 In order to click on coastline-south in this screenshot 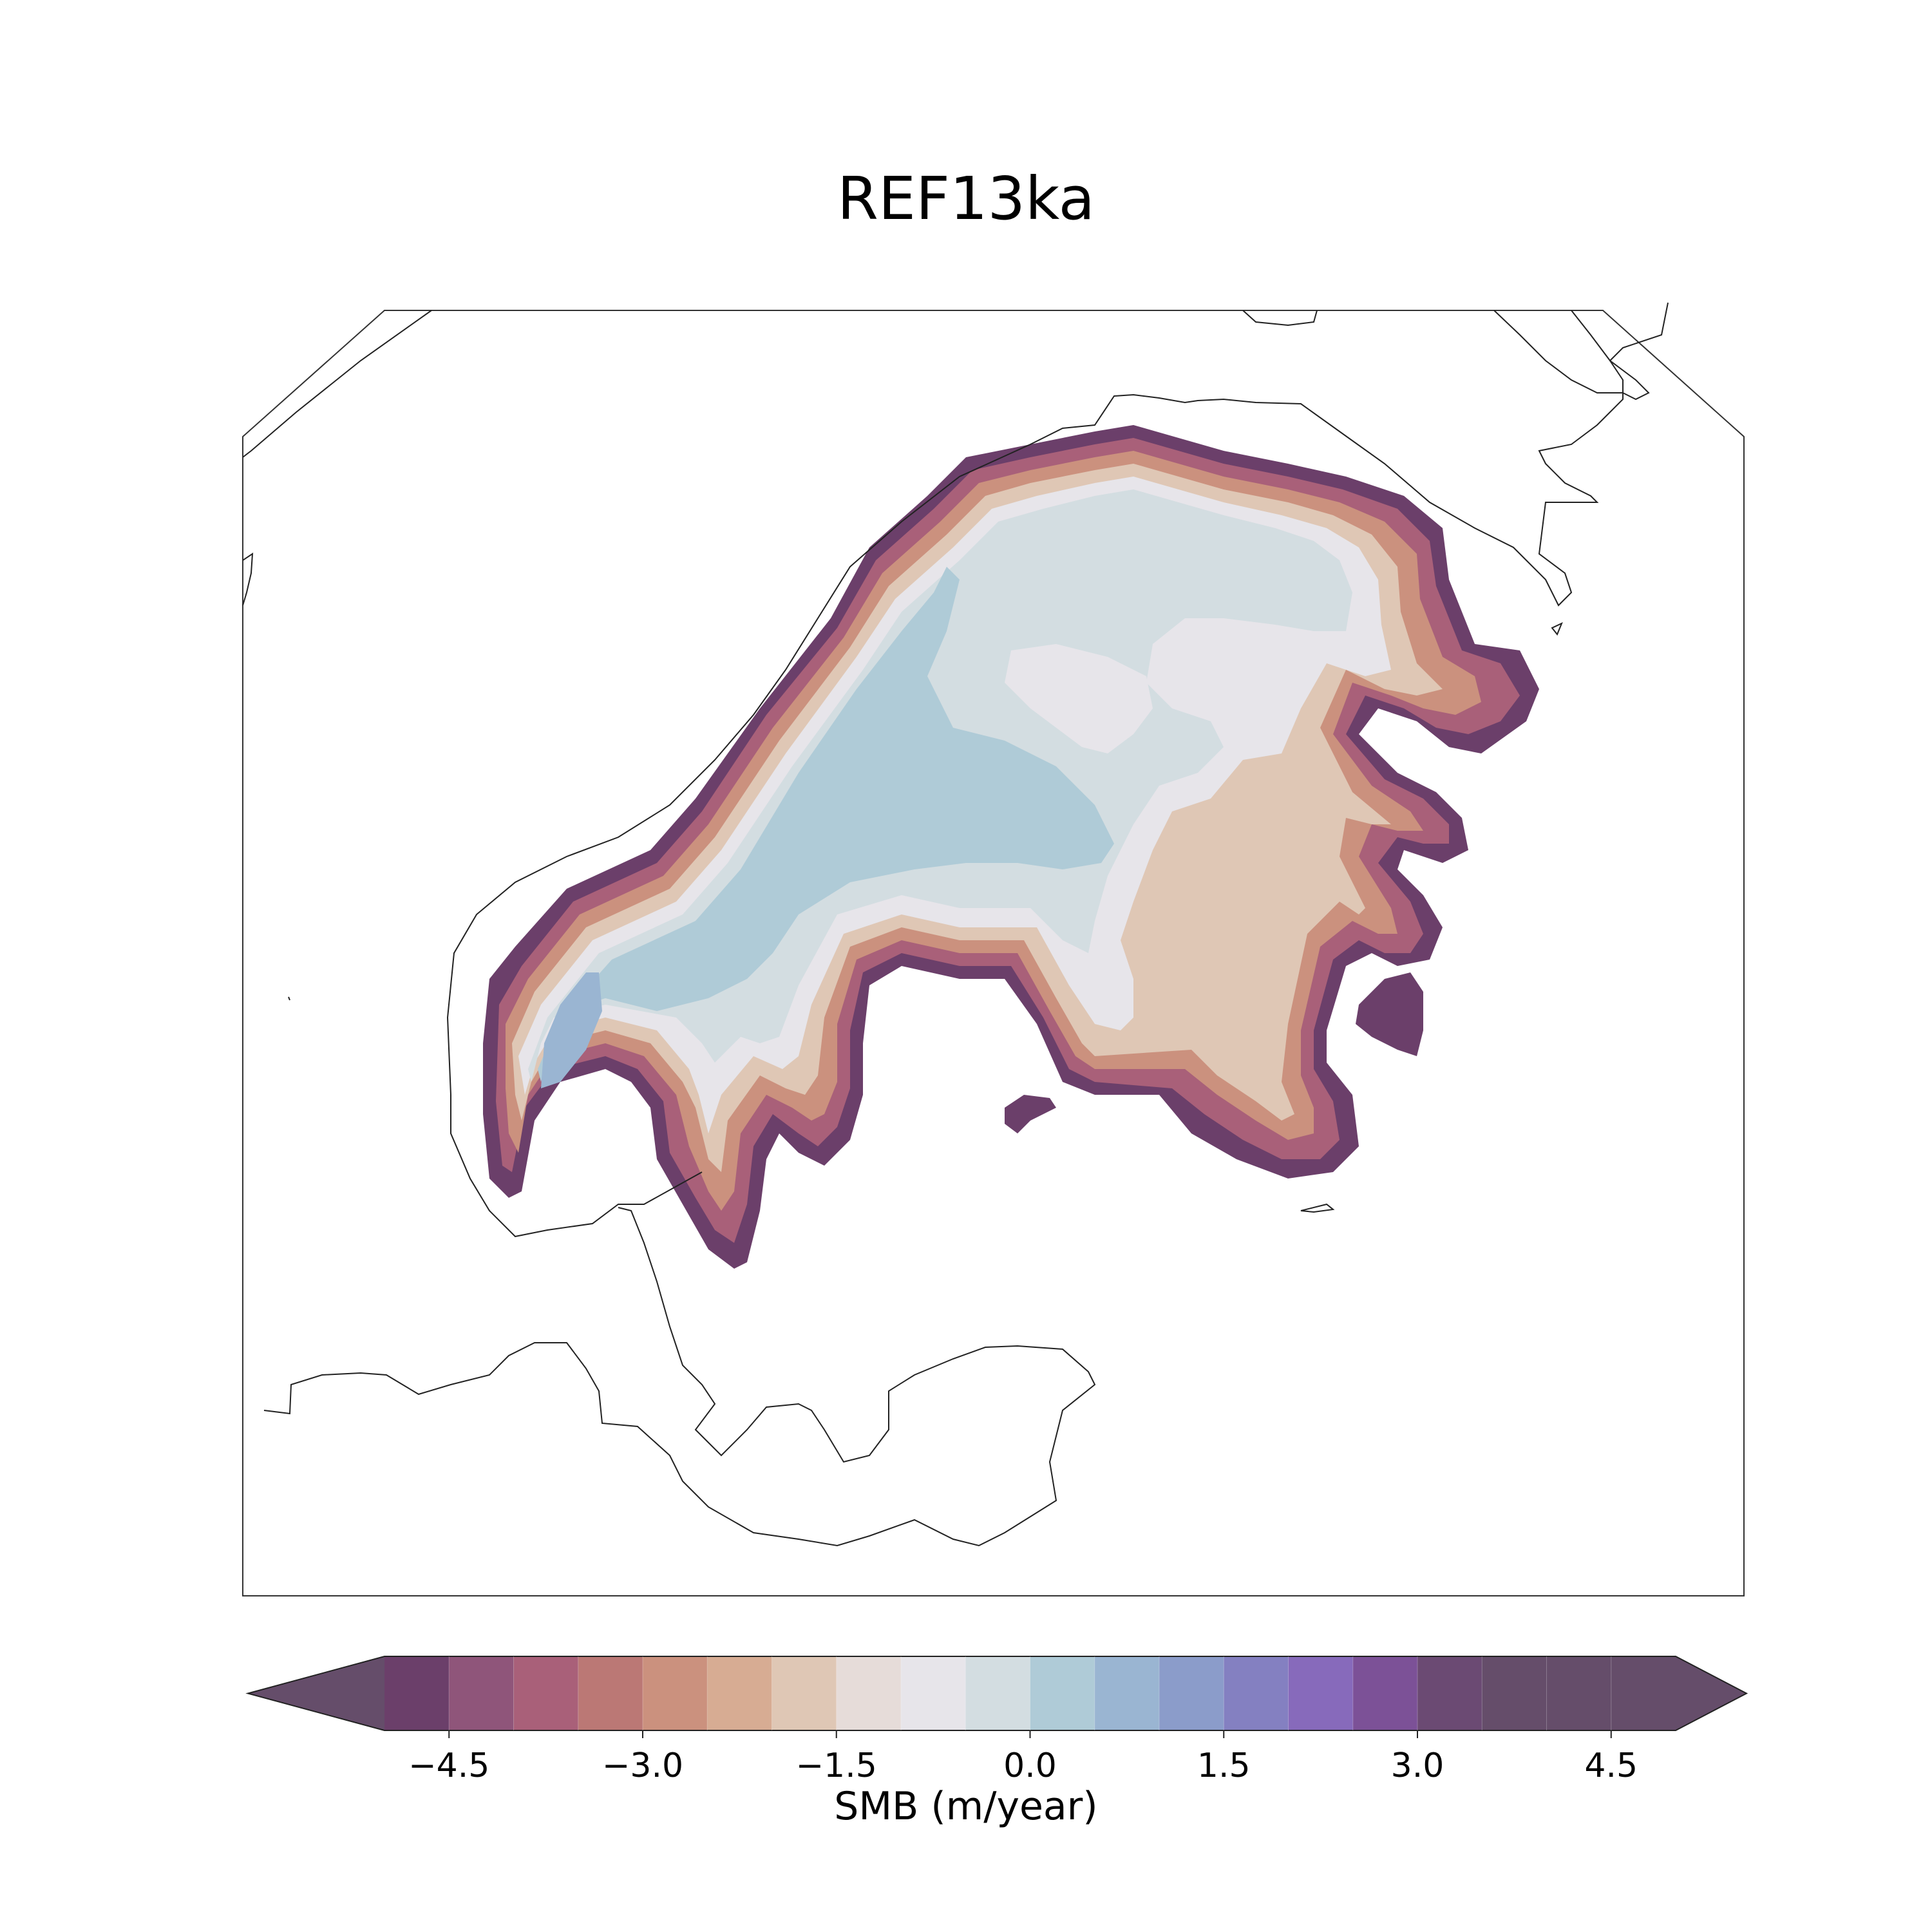, I will do `click(680, 1377)`.